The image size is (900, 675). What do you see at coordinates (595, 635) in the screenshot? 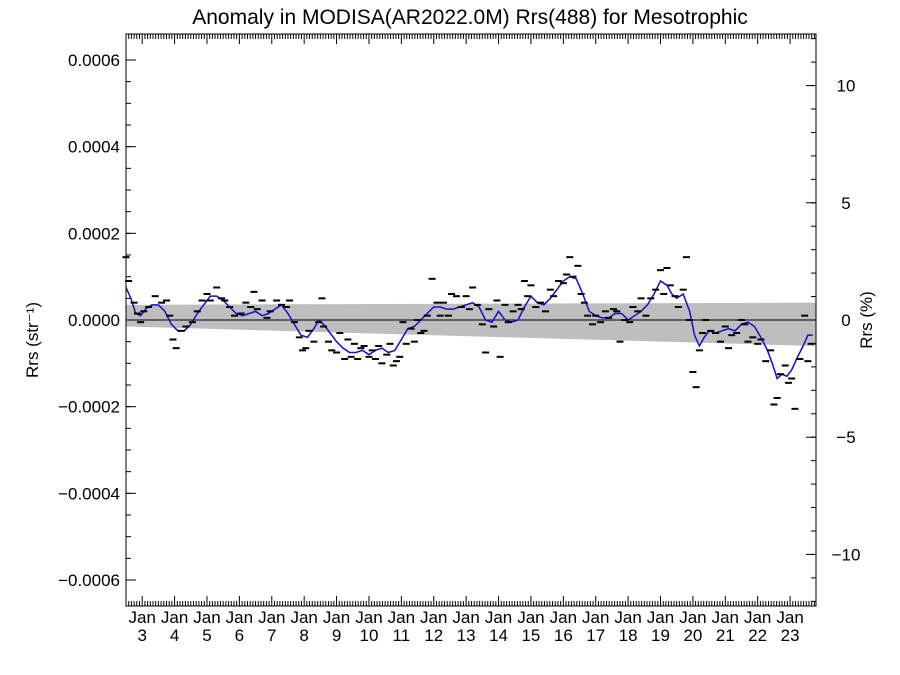
I see `x-tick-year-label: 17` at bounding box center [595, 635].